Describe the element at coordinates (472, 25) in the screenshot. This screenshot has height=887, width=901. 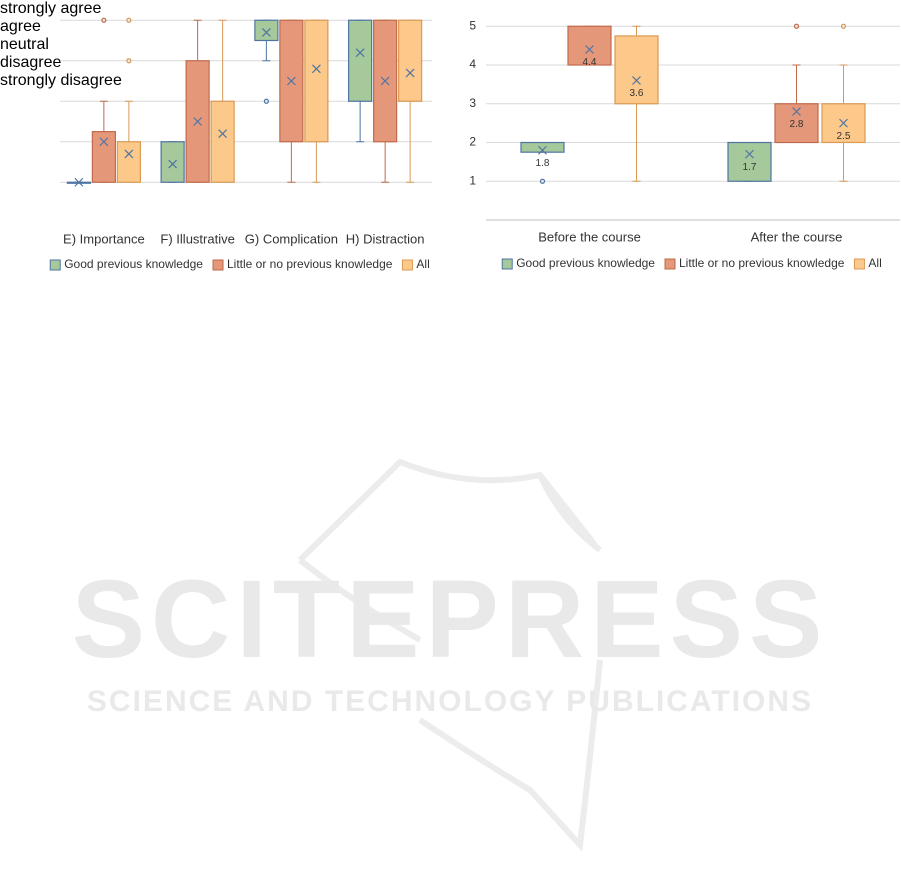
I see `y-tick-label: 5` at that location.